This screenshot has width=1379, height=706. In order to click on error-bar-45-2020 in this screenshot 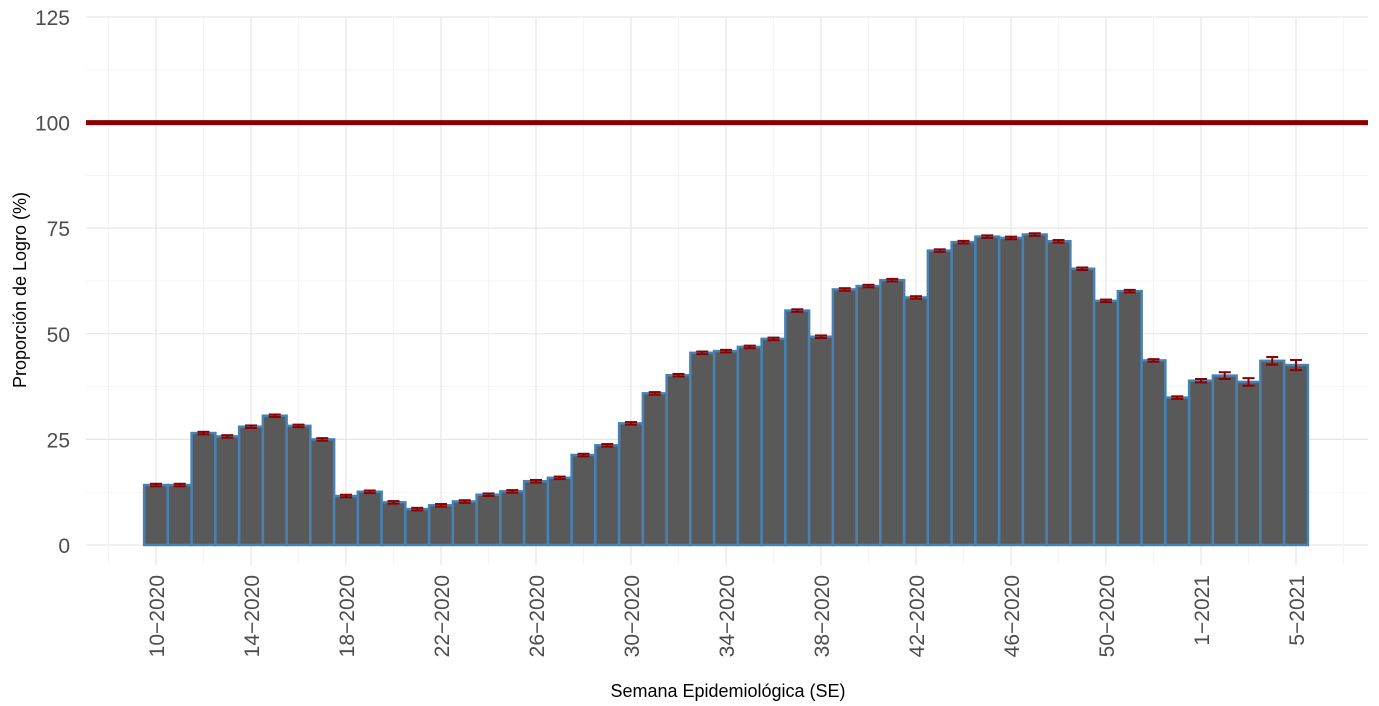, I will do `click(987, 236)`.